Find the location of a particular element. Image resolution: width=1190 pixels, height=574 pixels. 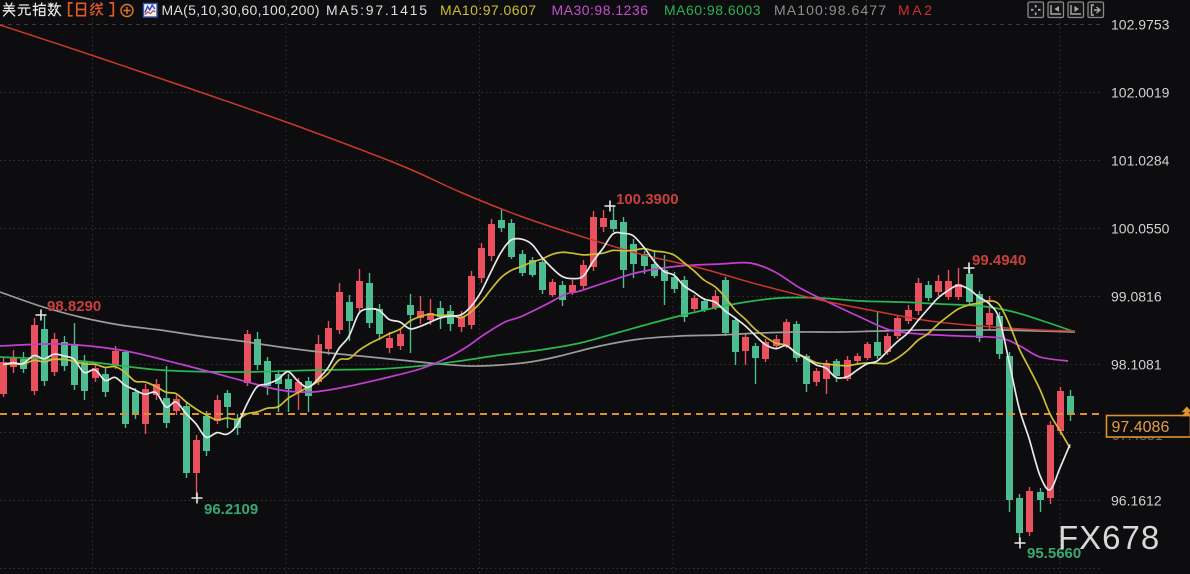

svg-text: 98.1081 is located at coordinates (1136, 365).